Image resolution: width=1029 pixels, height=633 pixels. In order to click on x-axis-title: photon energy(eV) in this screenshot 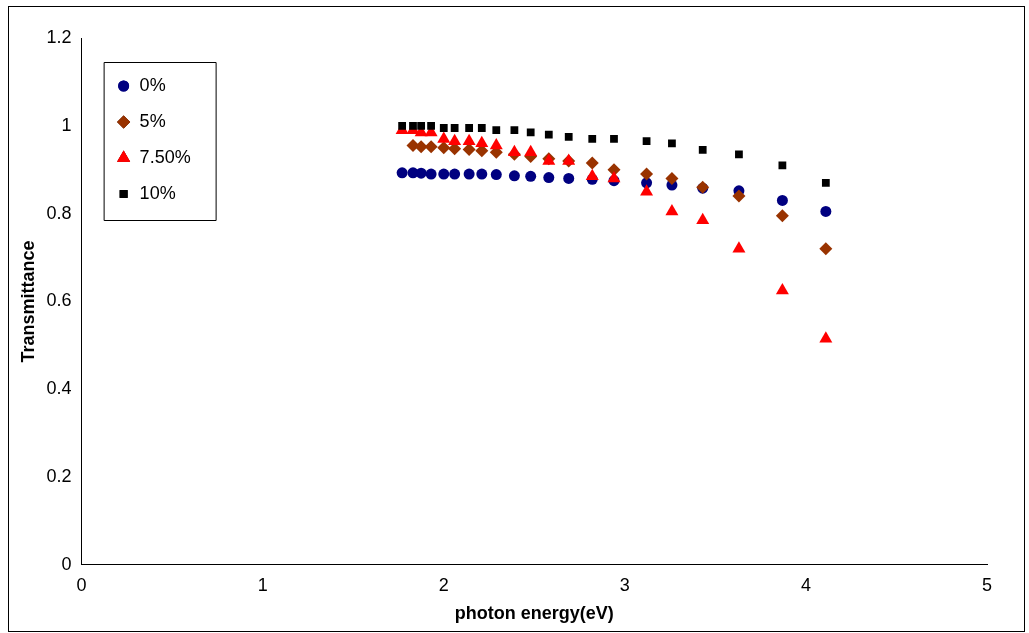, I will do `click(534, 613)`.